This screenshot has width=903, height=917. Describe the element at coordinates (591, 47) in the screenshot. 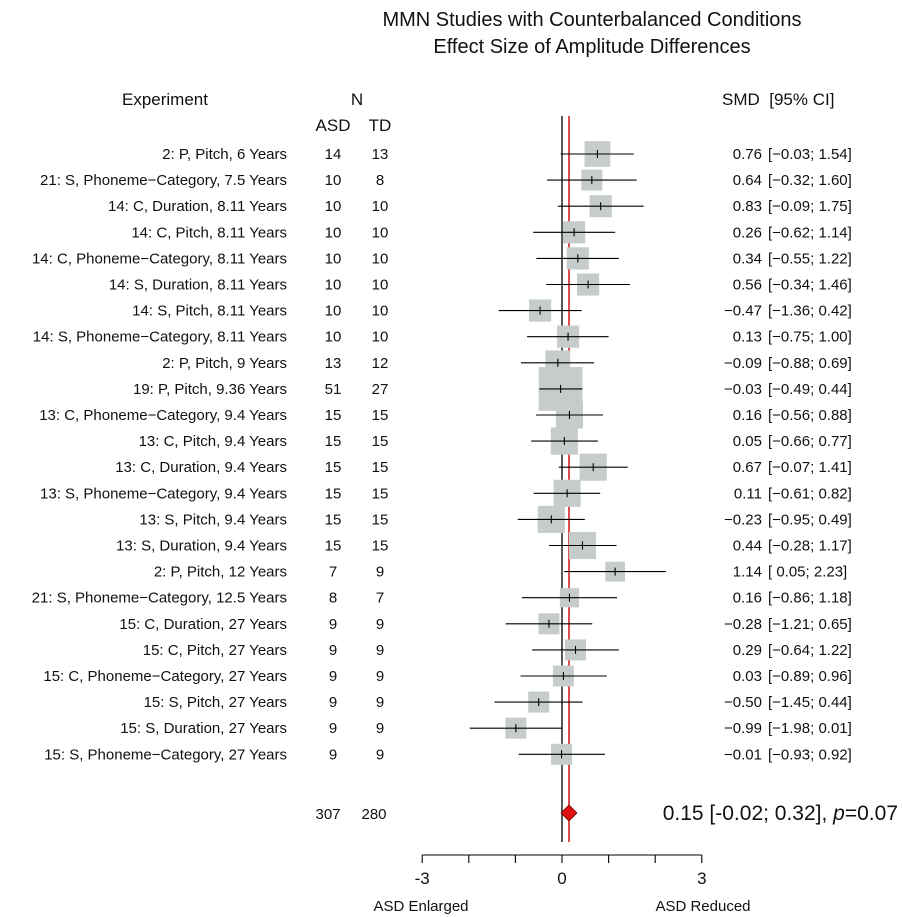

I see `chart-title-line-2: Effect Size of Amplitude Differences` at that location.